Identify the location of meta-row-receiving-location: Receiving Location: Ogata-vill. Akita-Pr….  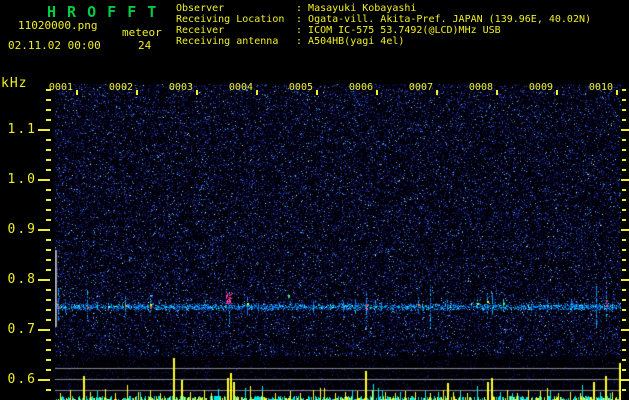
(383, 19).